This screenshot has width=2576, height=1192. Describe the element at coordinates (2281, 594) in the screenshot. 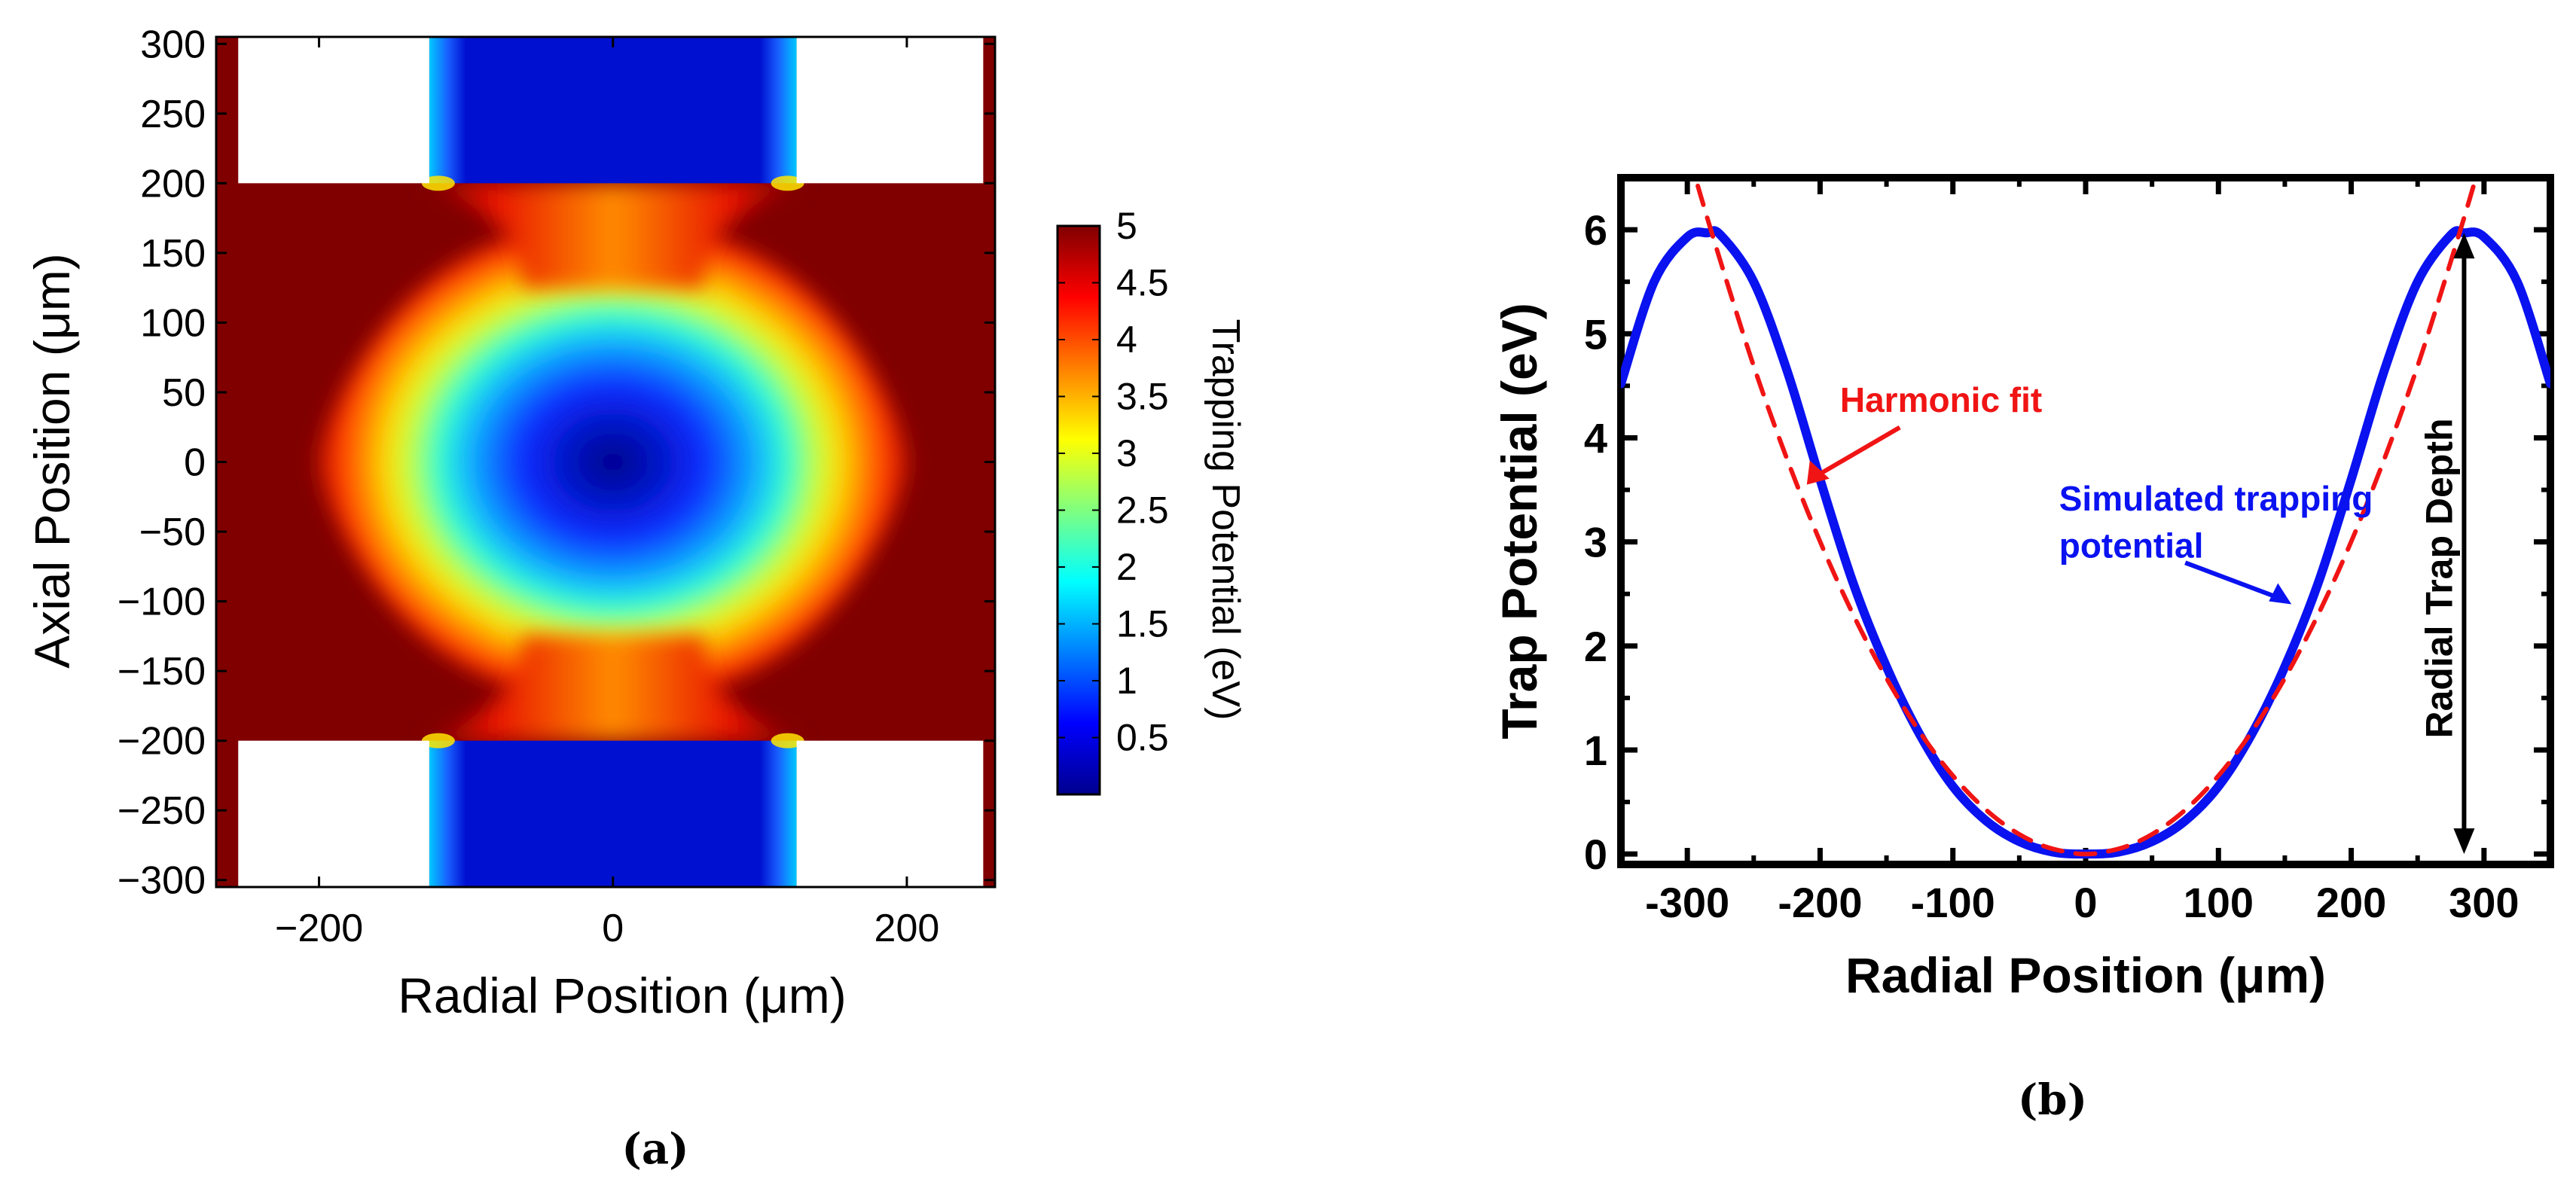

I see `simulated-arrow-head` at that location.